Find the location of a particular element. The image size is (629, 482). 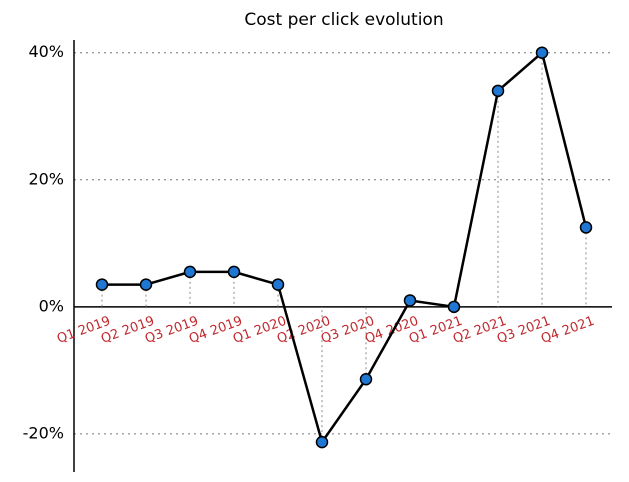

y-tick-label: -20% is located at coordinates (43, 432).